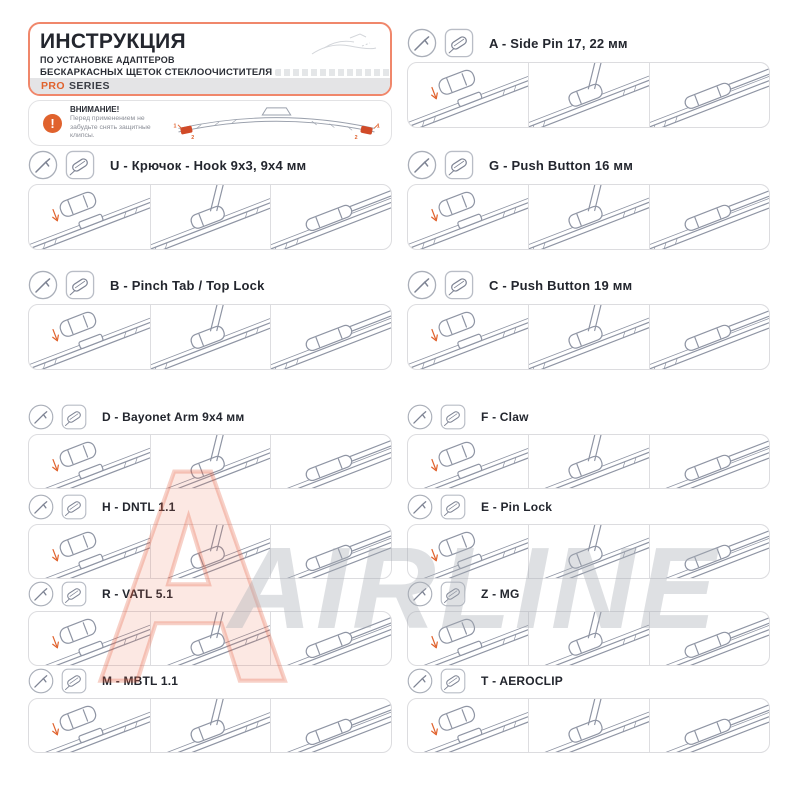 Image resolution: width=800 pixels, height=800 pixels. What do you see at coordinates (89, 86) in the screenshot?
I see `series-rest-label: SERIES` at bounding box center [89, 86].